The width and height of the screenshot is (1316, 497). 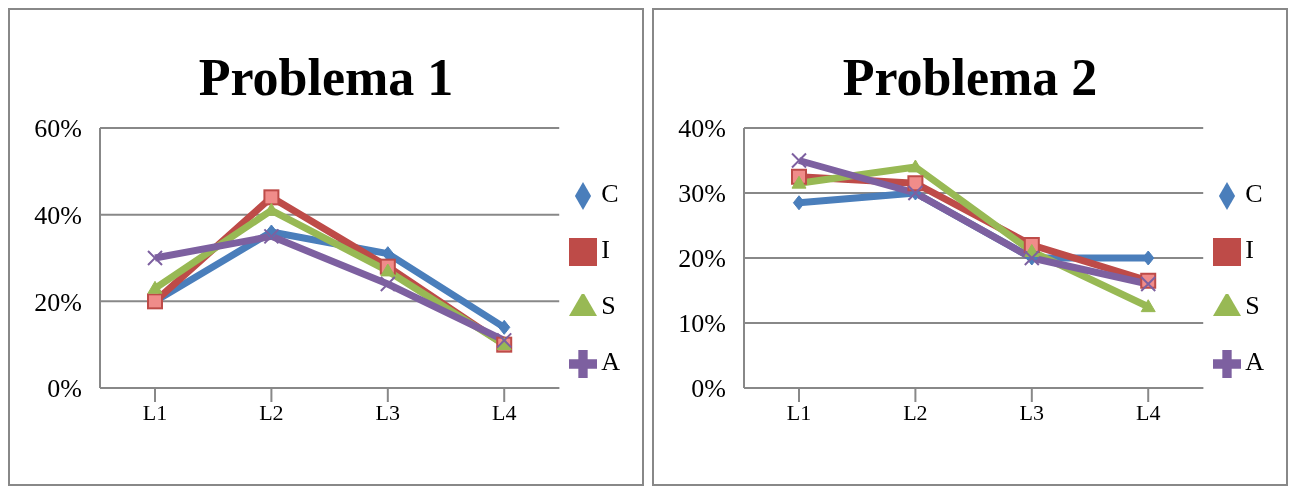 I want to click on y-tick-label: 60%, so click(x=58, y=129).